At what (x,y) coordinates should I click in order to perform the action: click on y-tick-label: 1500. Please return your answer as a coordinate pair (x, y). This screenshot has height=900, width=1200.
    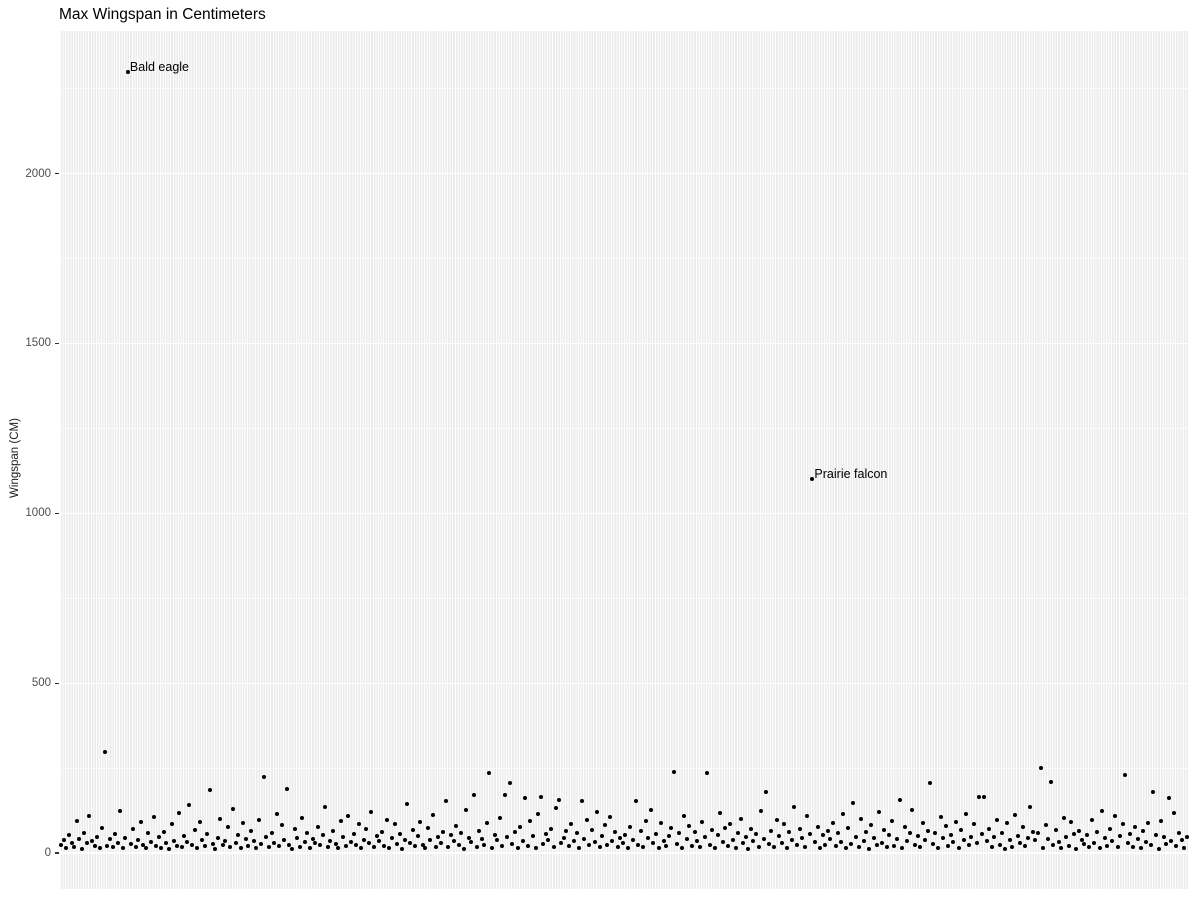
    Looking at the image, I should click on (38, 343).